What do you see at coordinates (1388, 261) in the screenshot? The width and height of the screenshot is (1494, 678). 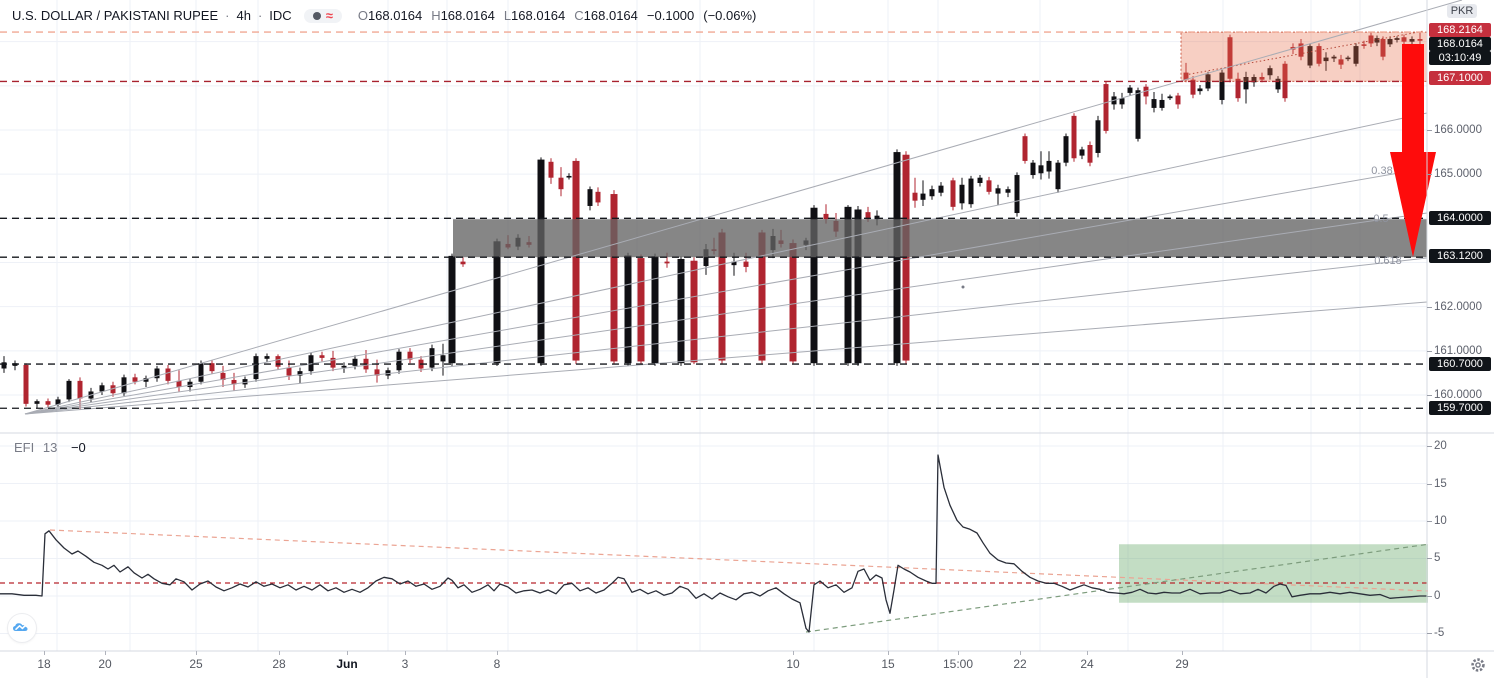 I see `fib-ratio-label: 0.618` at bounding box center [1388, 261].